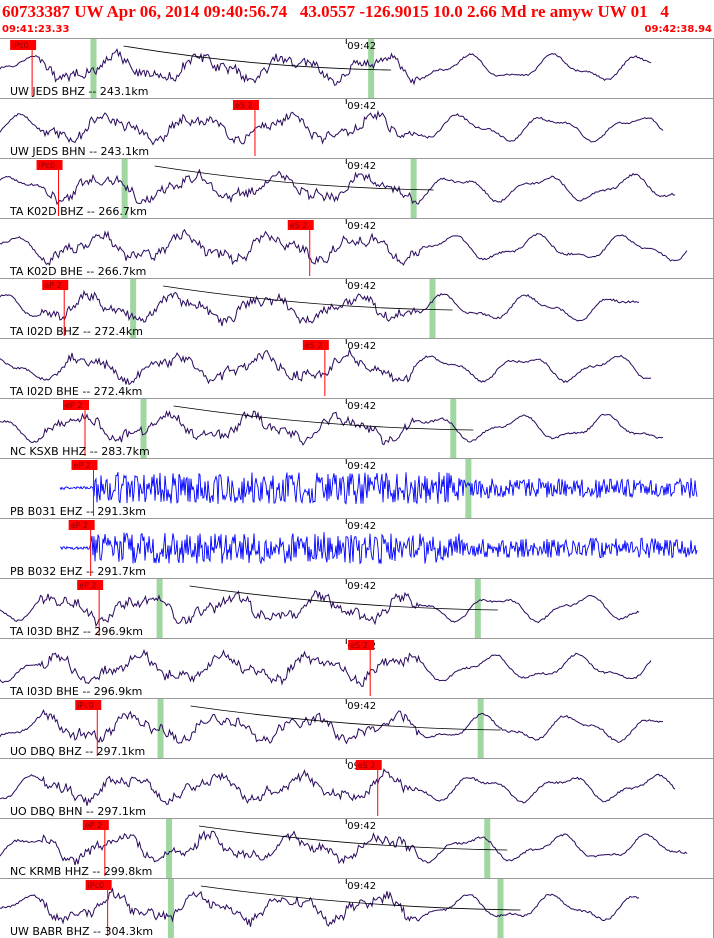 Image resolution: width=714 pixels, height=938 pixels. I want to click on station-label: PB B031 EHZ -- 291.3km, so click(78, 511).